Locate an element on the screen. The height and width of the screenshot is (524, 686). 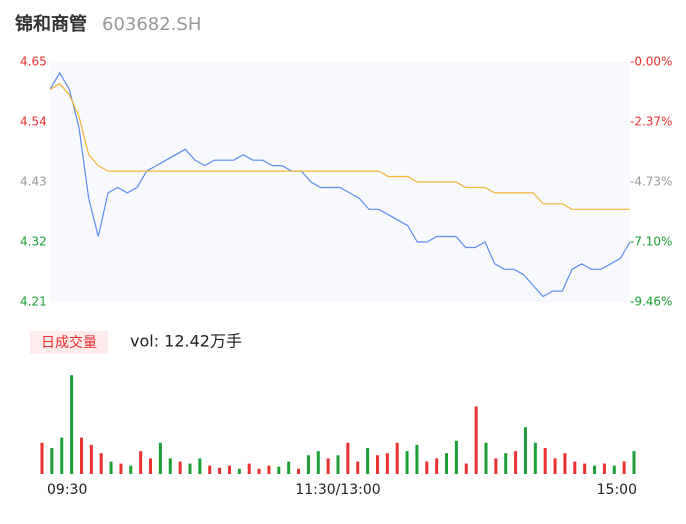
x-tick-label: 11:30/13:00 is located at coordinates (337, 490).